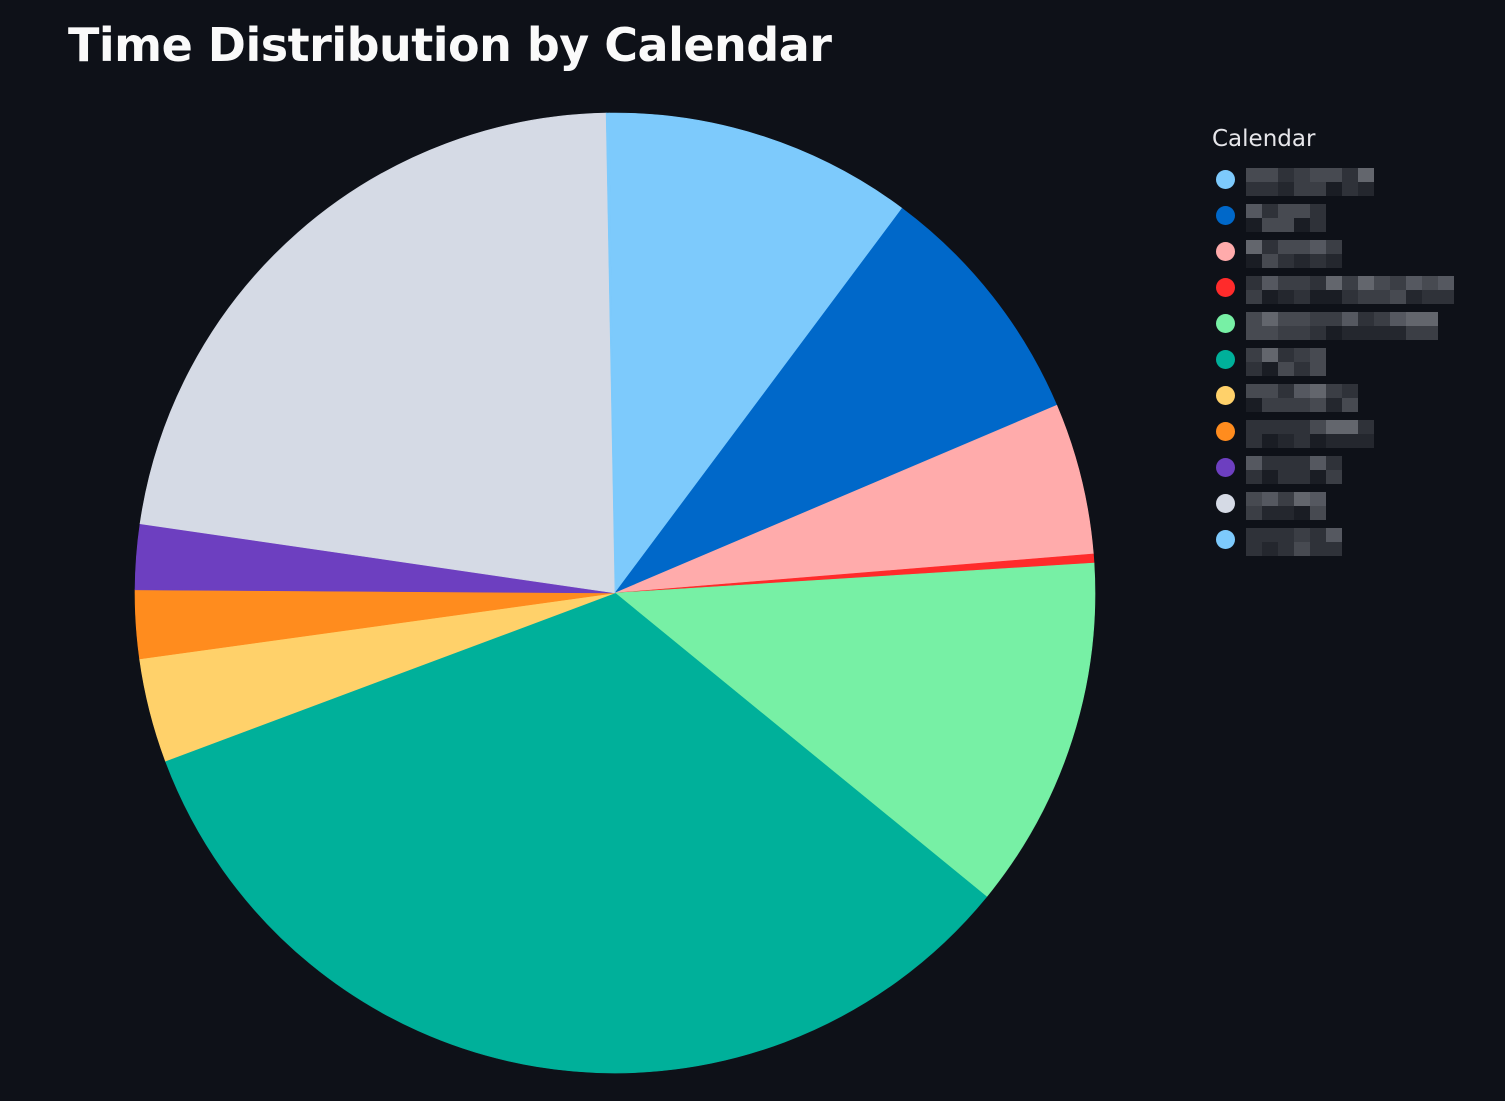 This screenshot has width=1505, height=1101. What do you see at coordinates (450, 45) in the screenshot?
I see `chart-title: Time Distribution by Calendar` at bounding box center [450, 45].